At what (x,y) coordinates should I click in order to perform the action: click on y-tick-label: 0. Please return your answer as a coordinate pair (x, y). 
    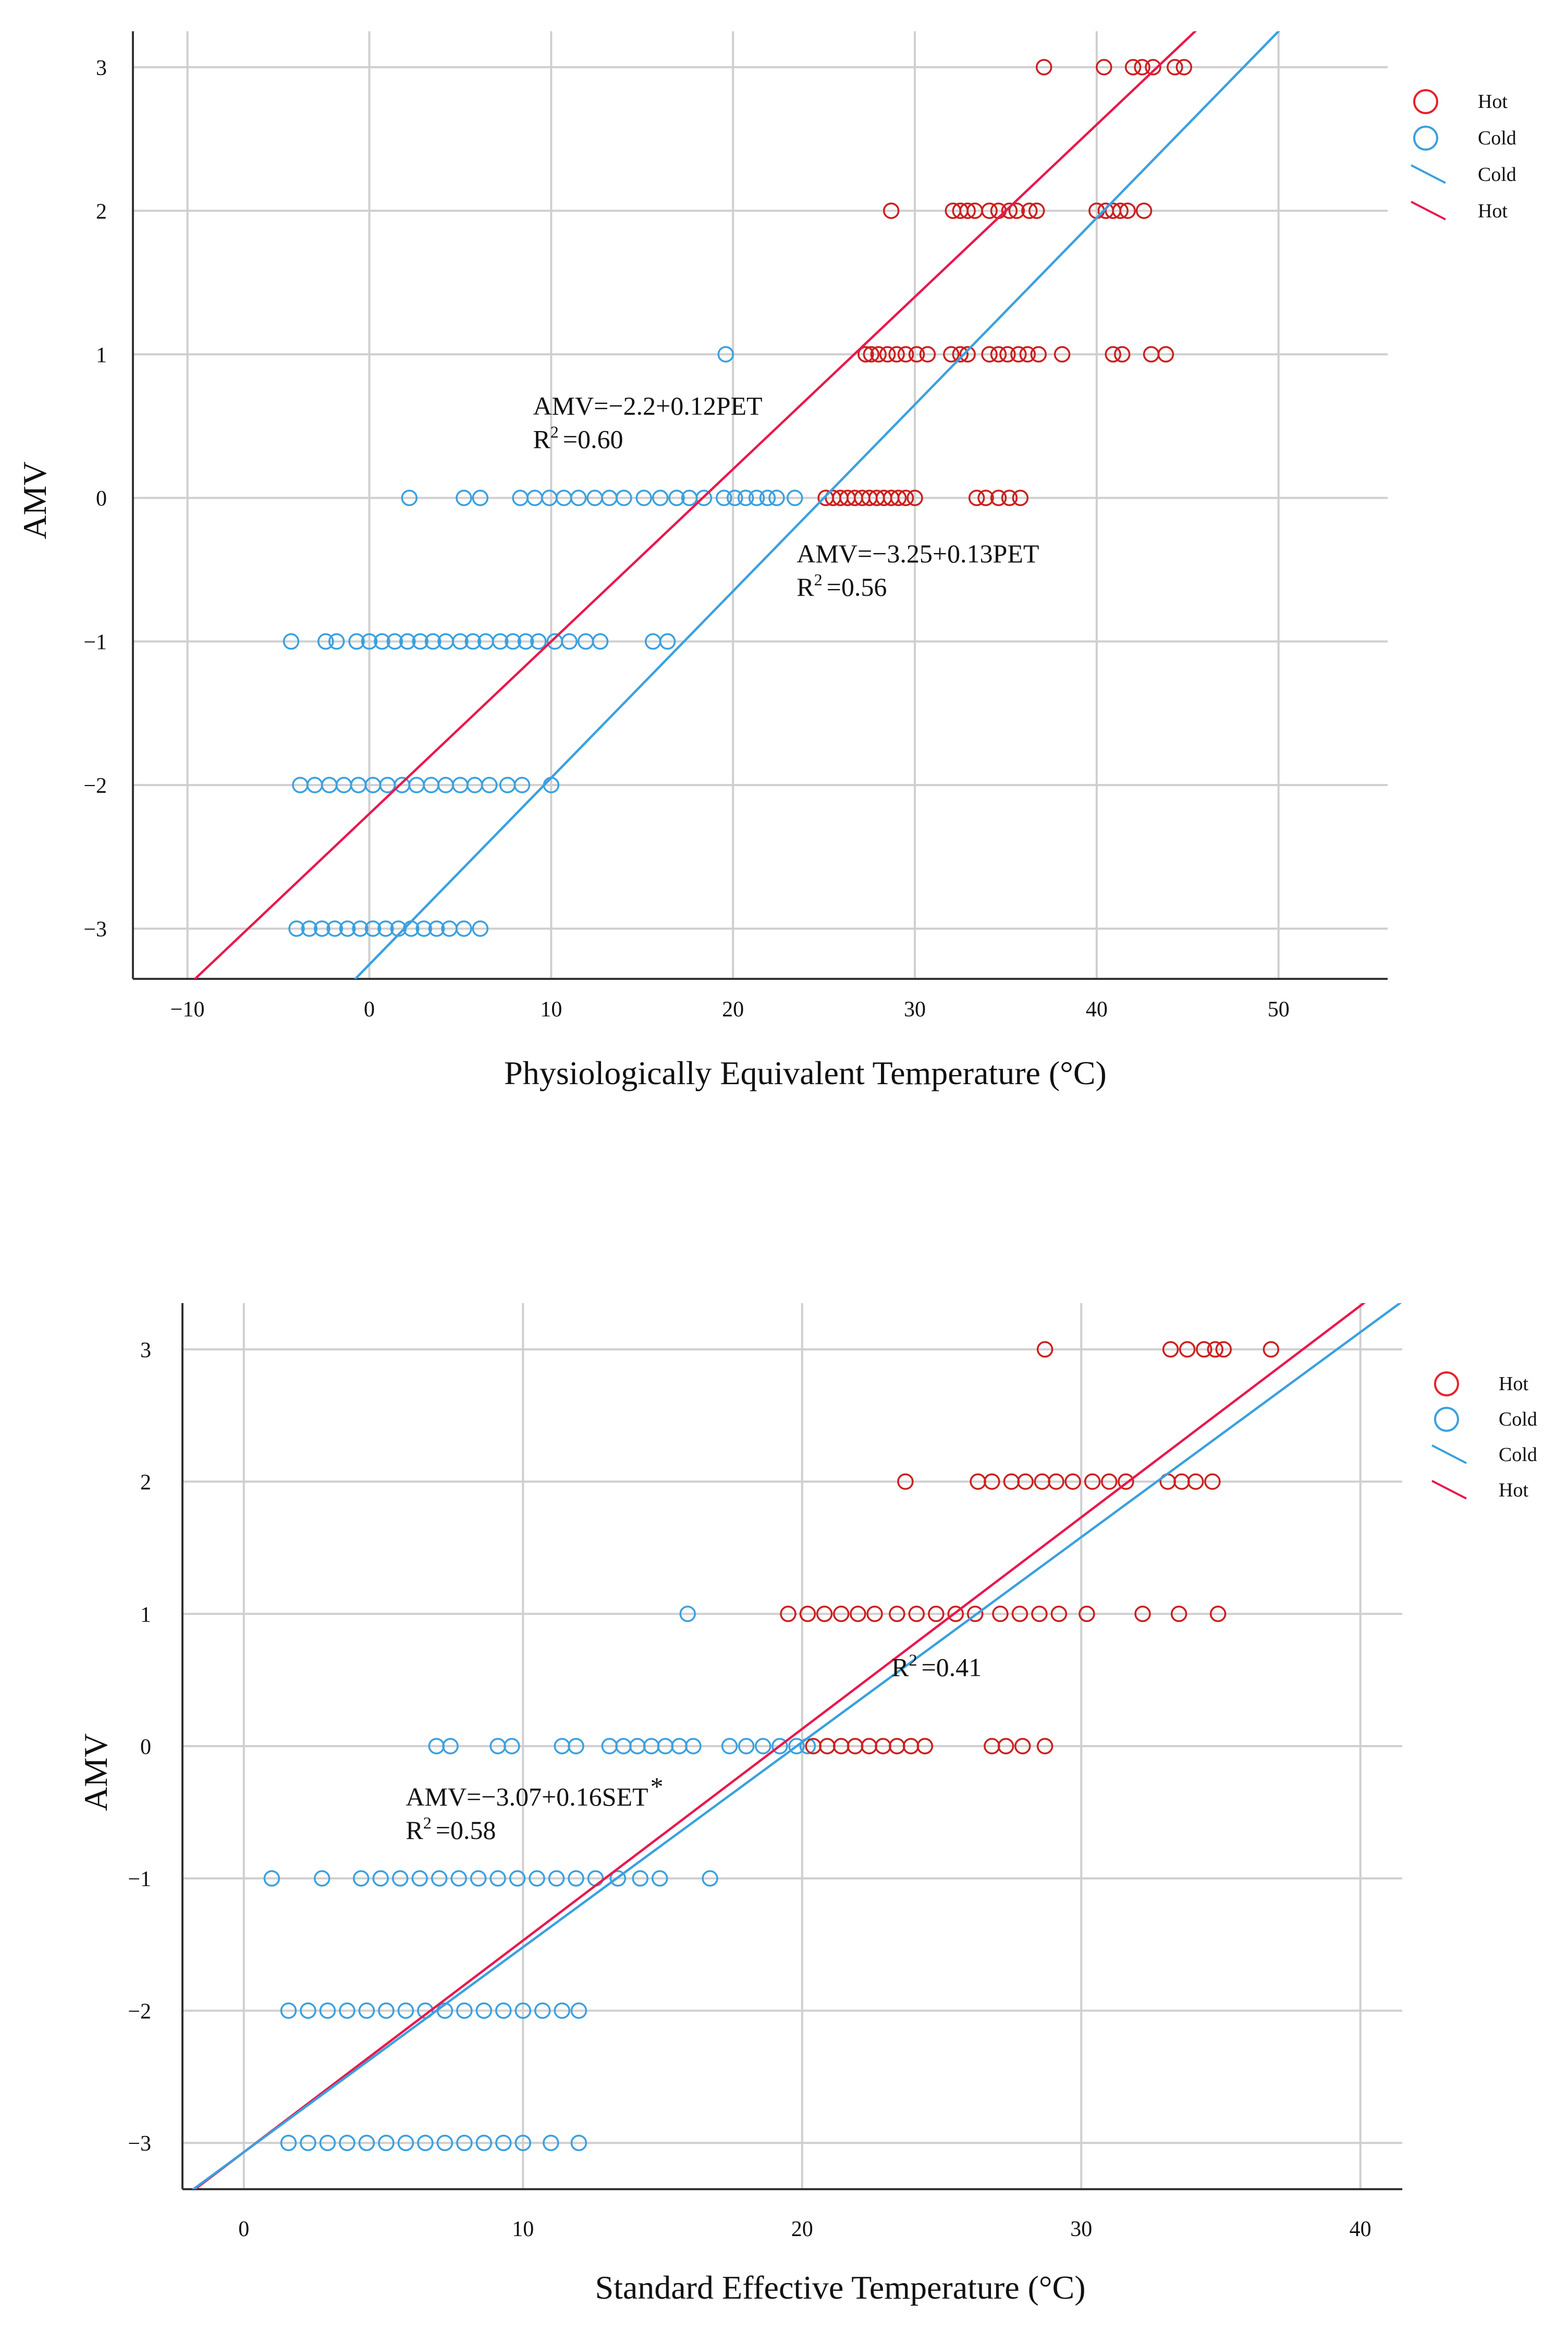
    Looking at the image, I should click on (101, 499).